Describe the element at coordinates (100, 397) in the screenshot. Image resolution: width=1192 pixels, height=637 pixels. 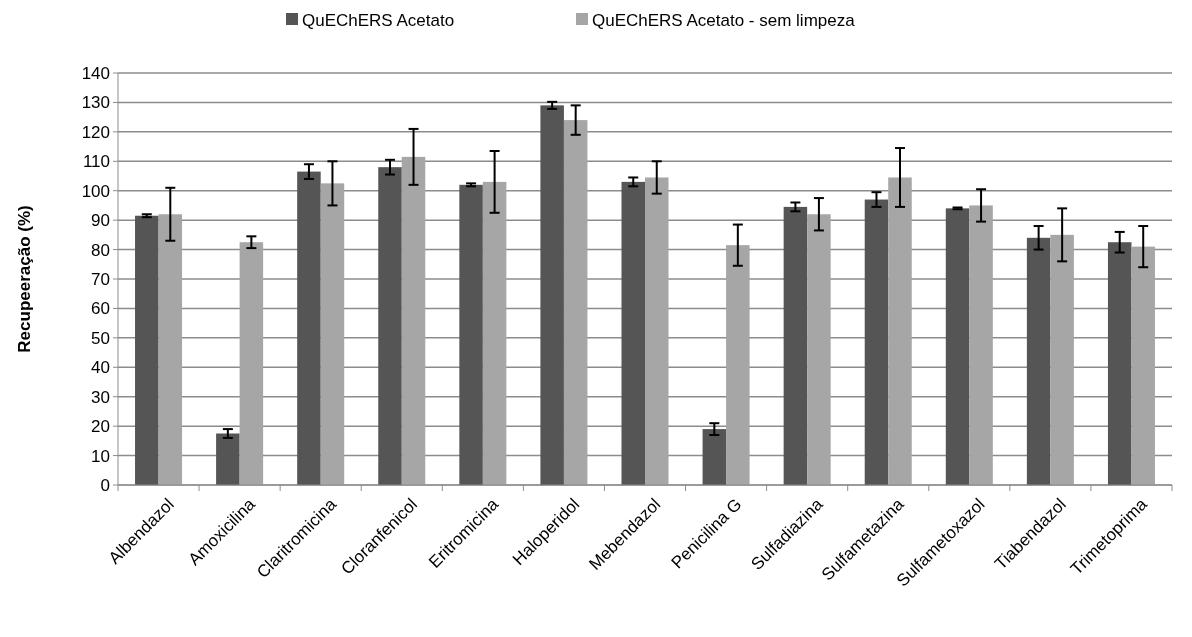
I see `y-tick-label: 30` at that location.